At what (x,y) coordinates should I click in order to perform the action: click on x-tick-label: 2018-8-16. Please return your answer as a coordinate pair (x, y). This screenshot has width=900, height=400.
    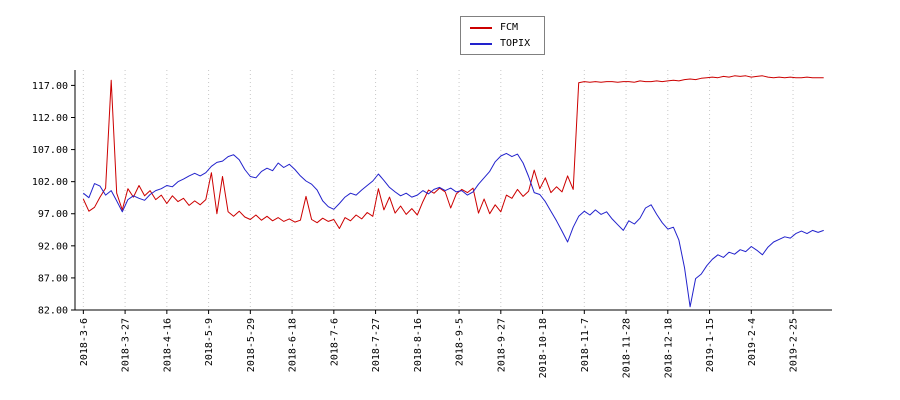
    Looking at the image, I should click on (418, 345).